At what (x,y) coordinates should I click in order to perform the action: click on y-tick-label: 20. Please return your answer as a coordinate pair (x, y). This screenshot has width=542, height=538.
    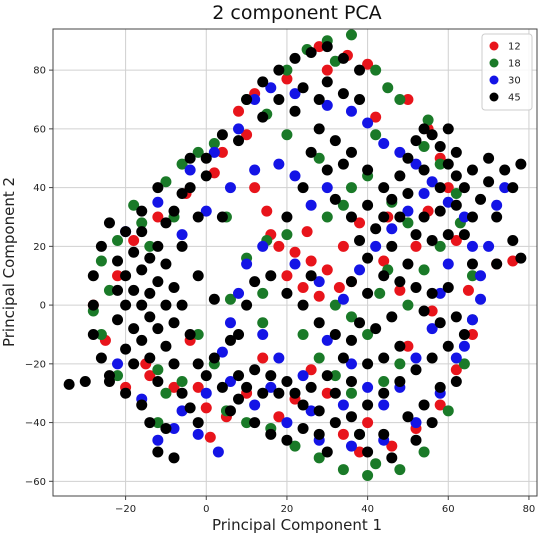
    Looking at the image, I should click on (39, 247).